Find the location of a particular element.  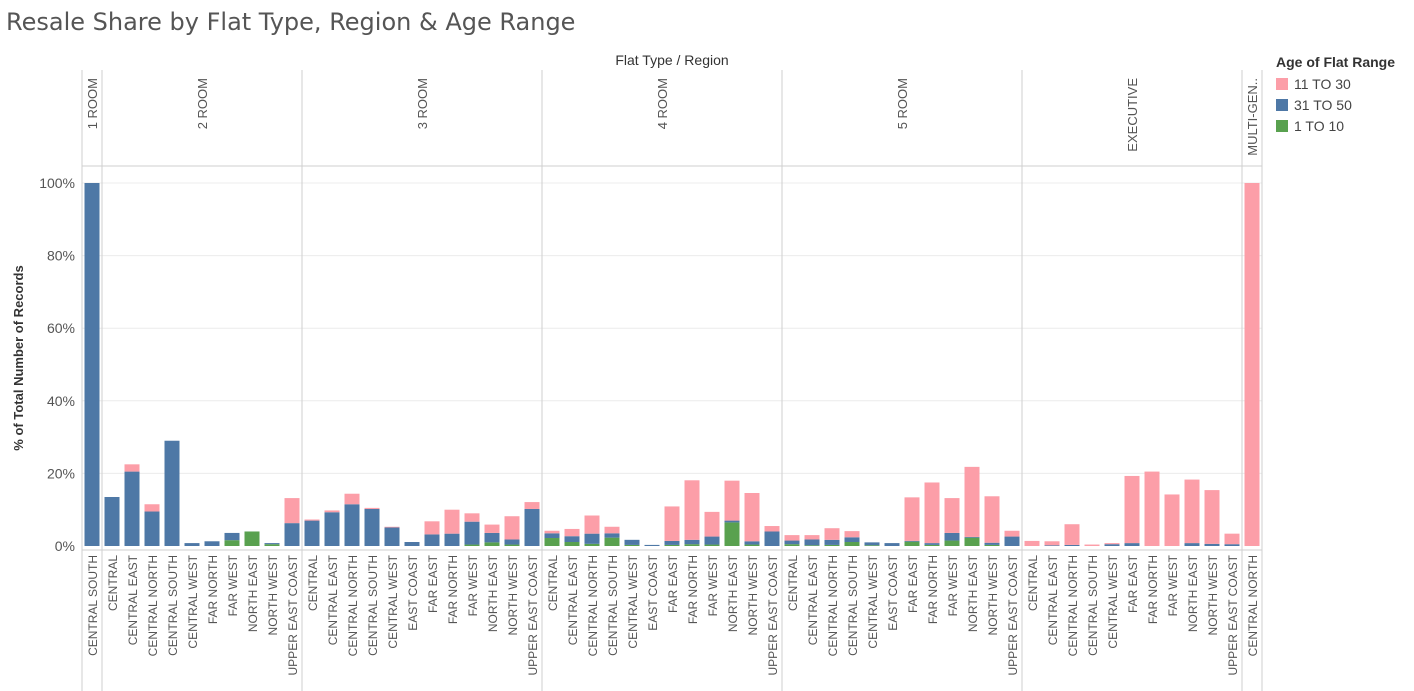

group-header: 1 ROOM is located at coordinates (92, 103).